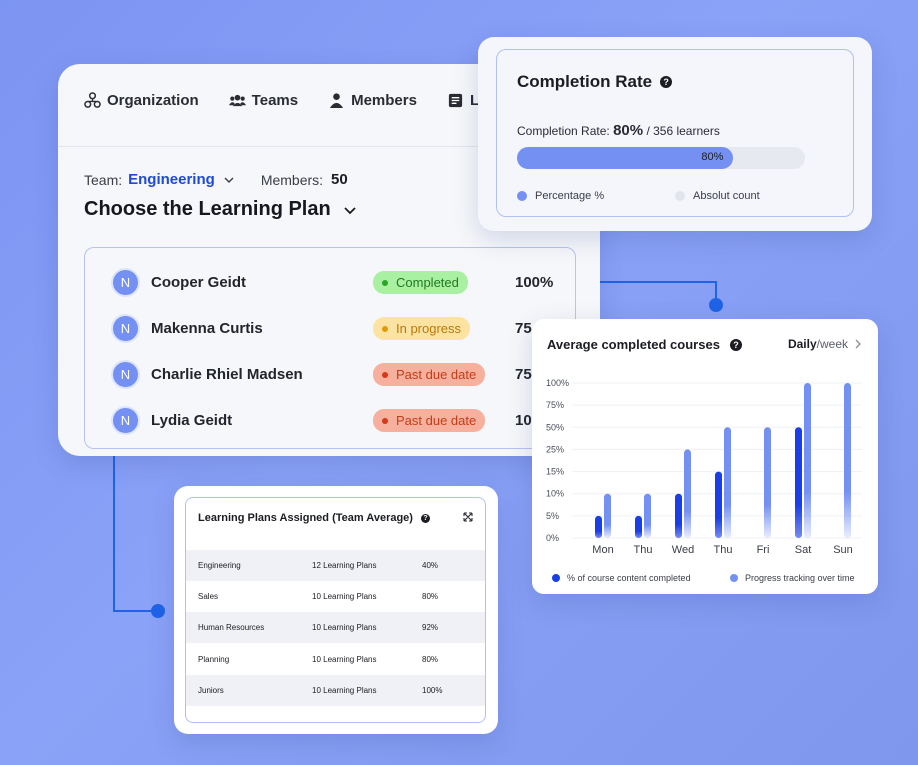 This screenshot has width=918, height=765. I want to click on tab-teams: Teams, so click(263, 100).